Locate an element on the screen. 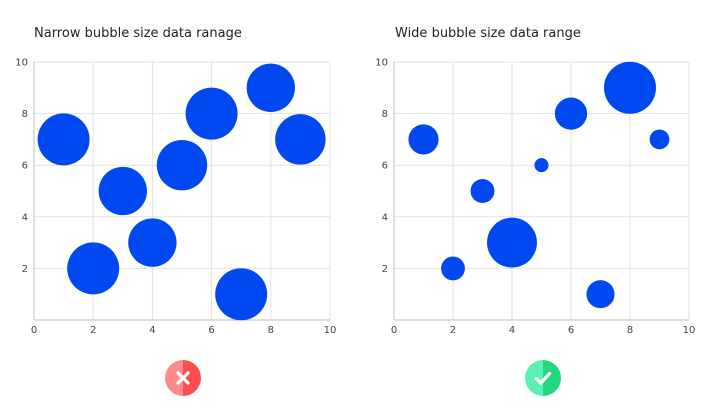  check-icon is located at coordinates (543, 378).